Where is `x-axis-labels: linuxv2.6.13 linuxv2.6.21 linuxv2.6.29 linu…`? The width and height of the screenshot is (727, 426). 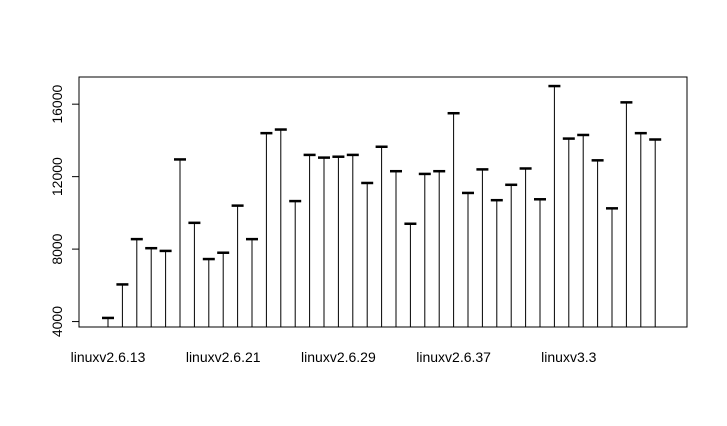
x-axis-labels: linuxv2.6.13 linuxv2.6.21 linuxv2.6.29 linu… is located at coordinates (334, 357).